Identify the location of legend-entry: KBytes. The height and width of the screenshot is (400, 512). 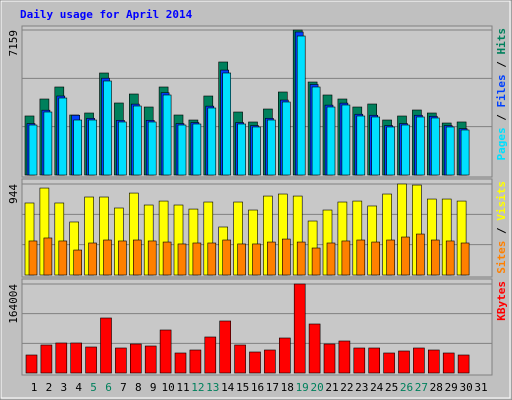
(501, 301).